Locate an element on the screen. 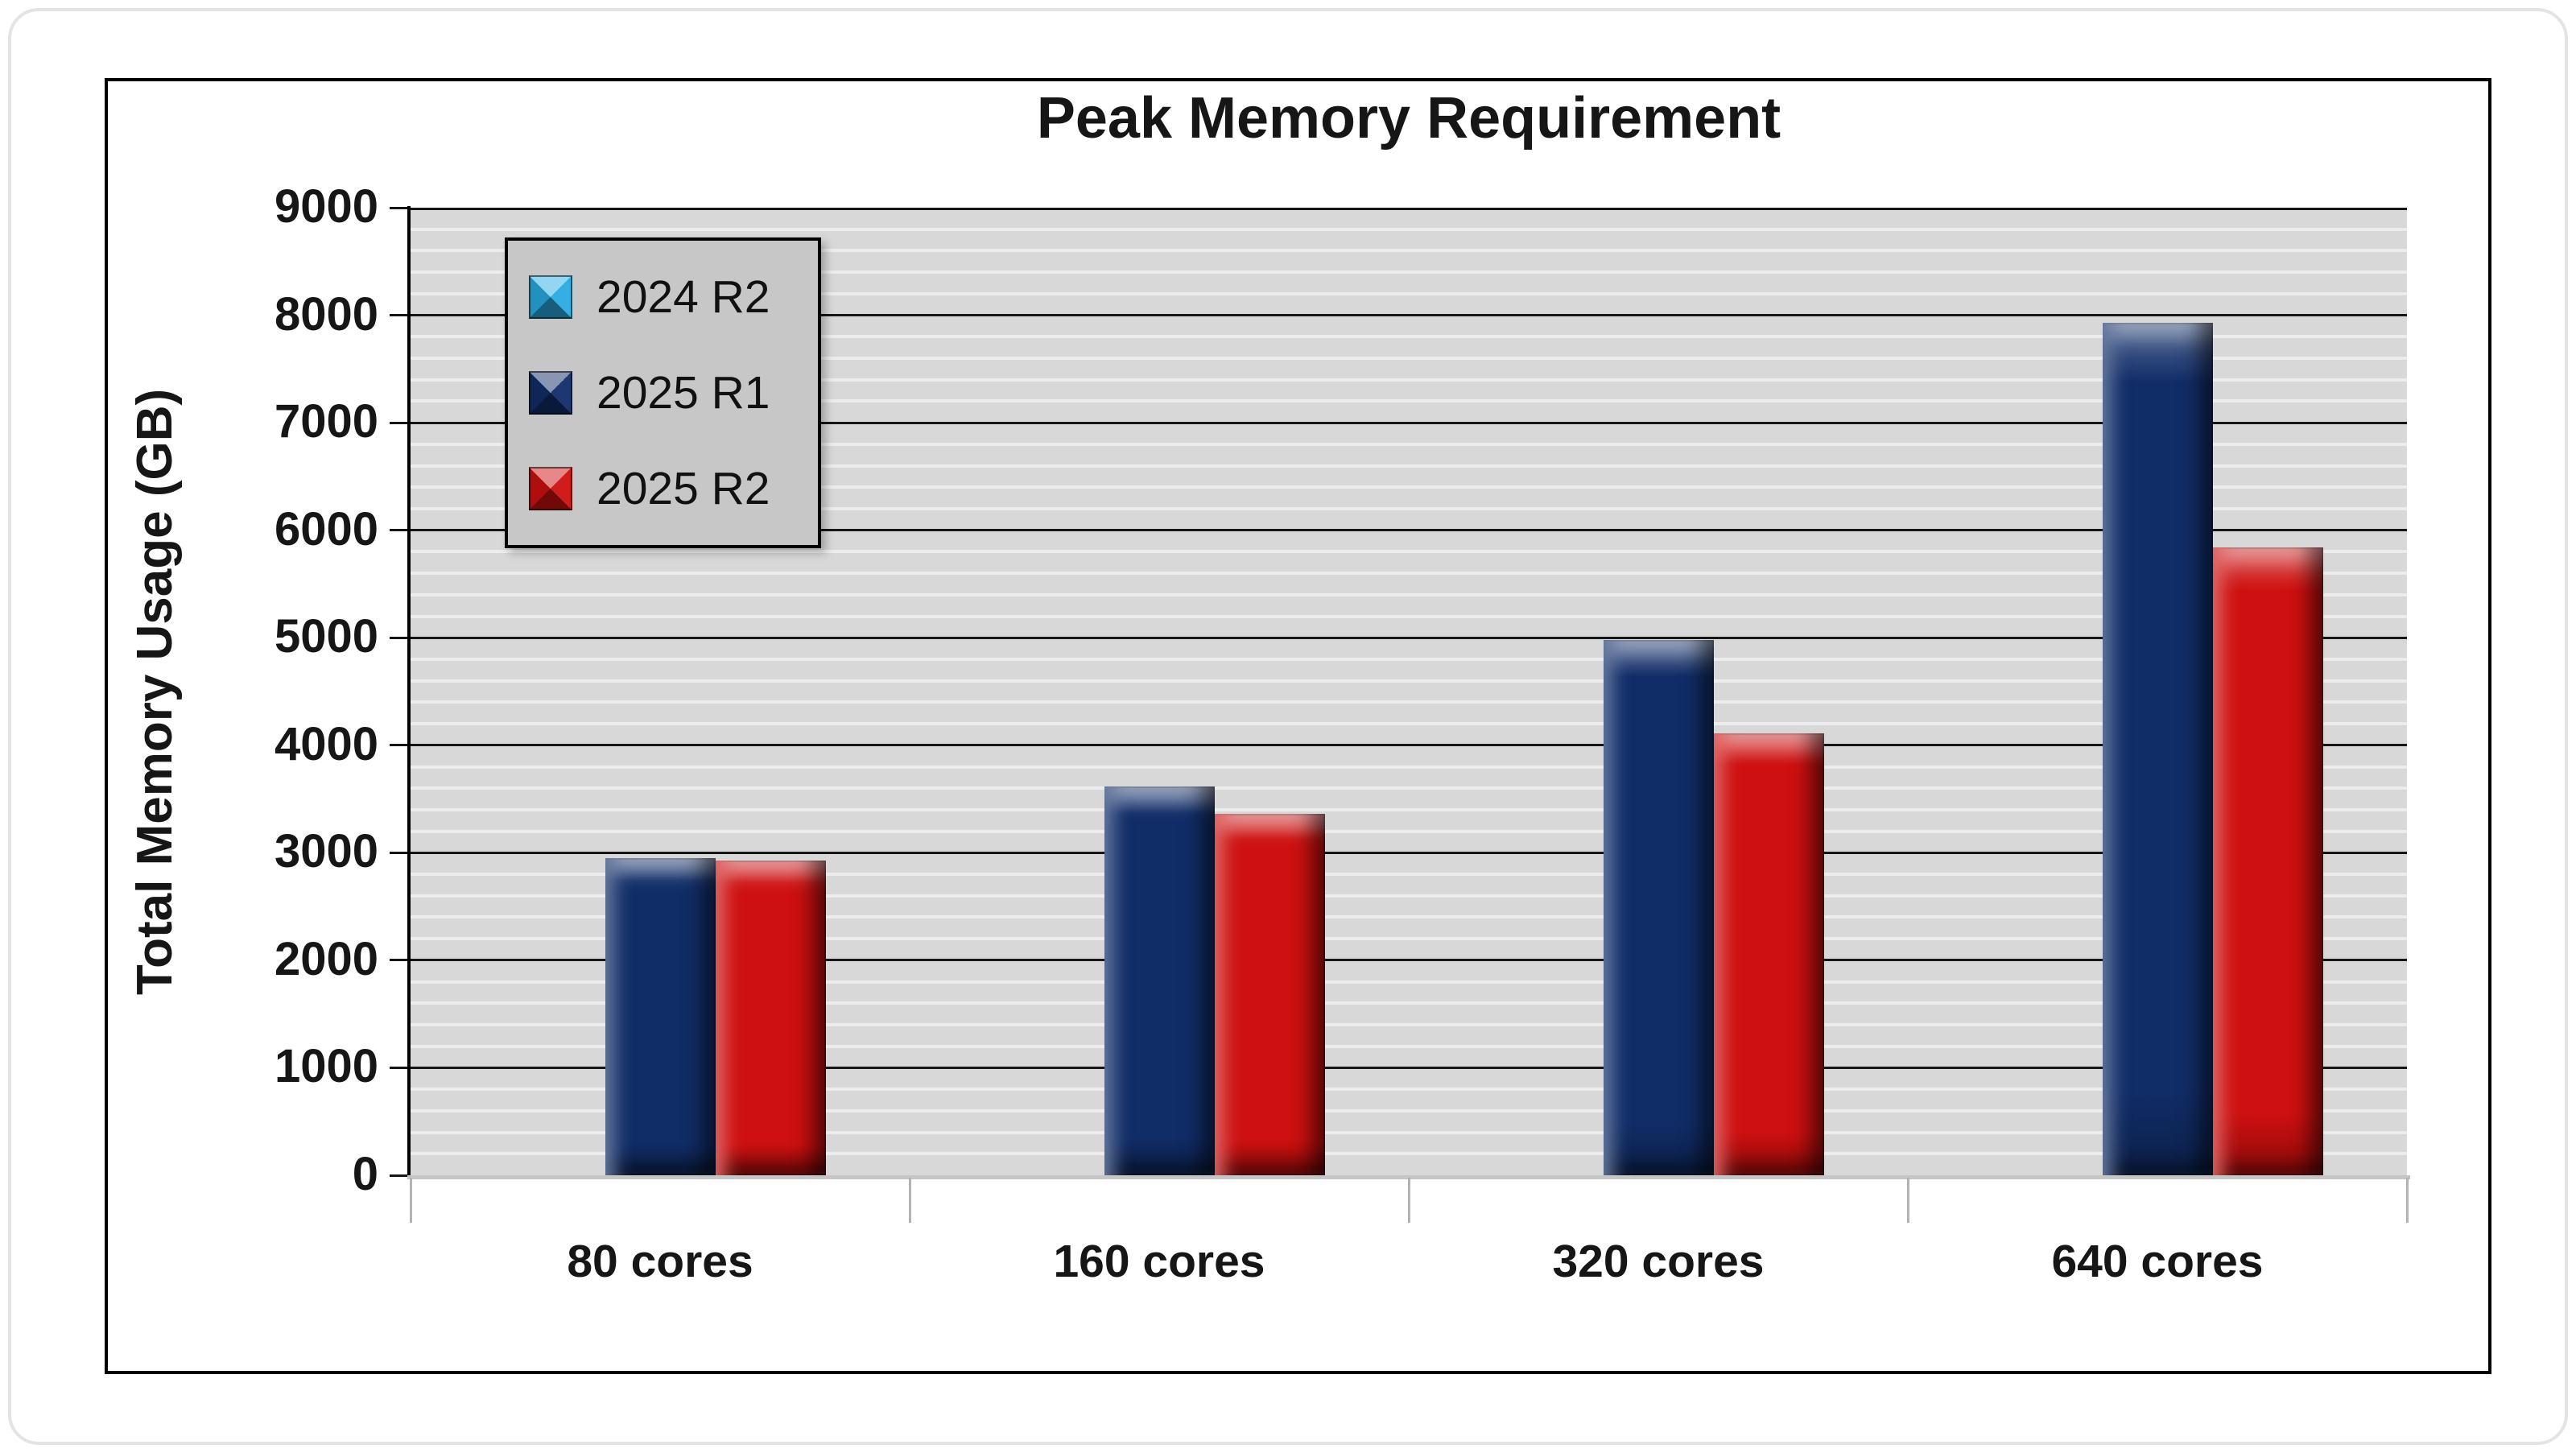 This screenshot has height=1453, width=2576. legend-item: 2025 R1 is located at coordinates (669, 392).